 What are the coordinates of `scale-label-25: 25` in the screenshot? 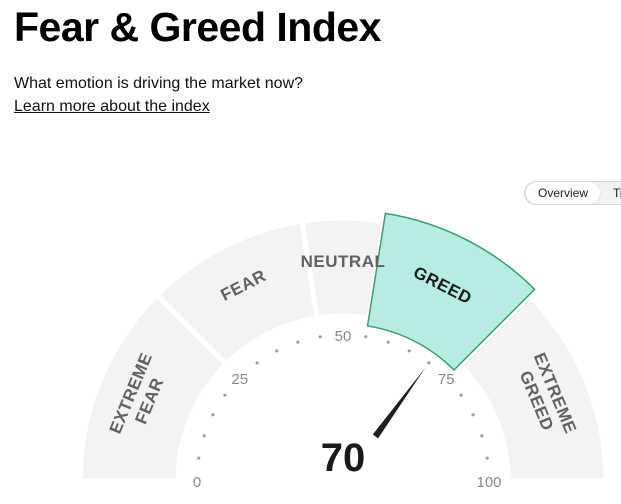 It's located at (239, 379).